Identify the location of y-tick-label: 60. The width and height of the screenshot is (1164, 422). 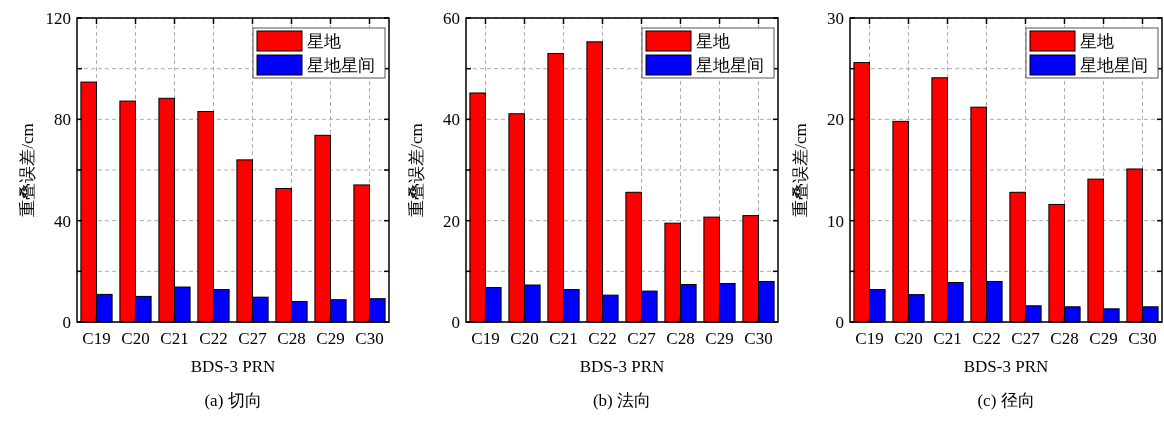
(451, 18).